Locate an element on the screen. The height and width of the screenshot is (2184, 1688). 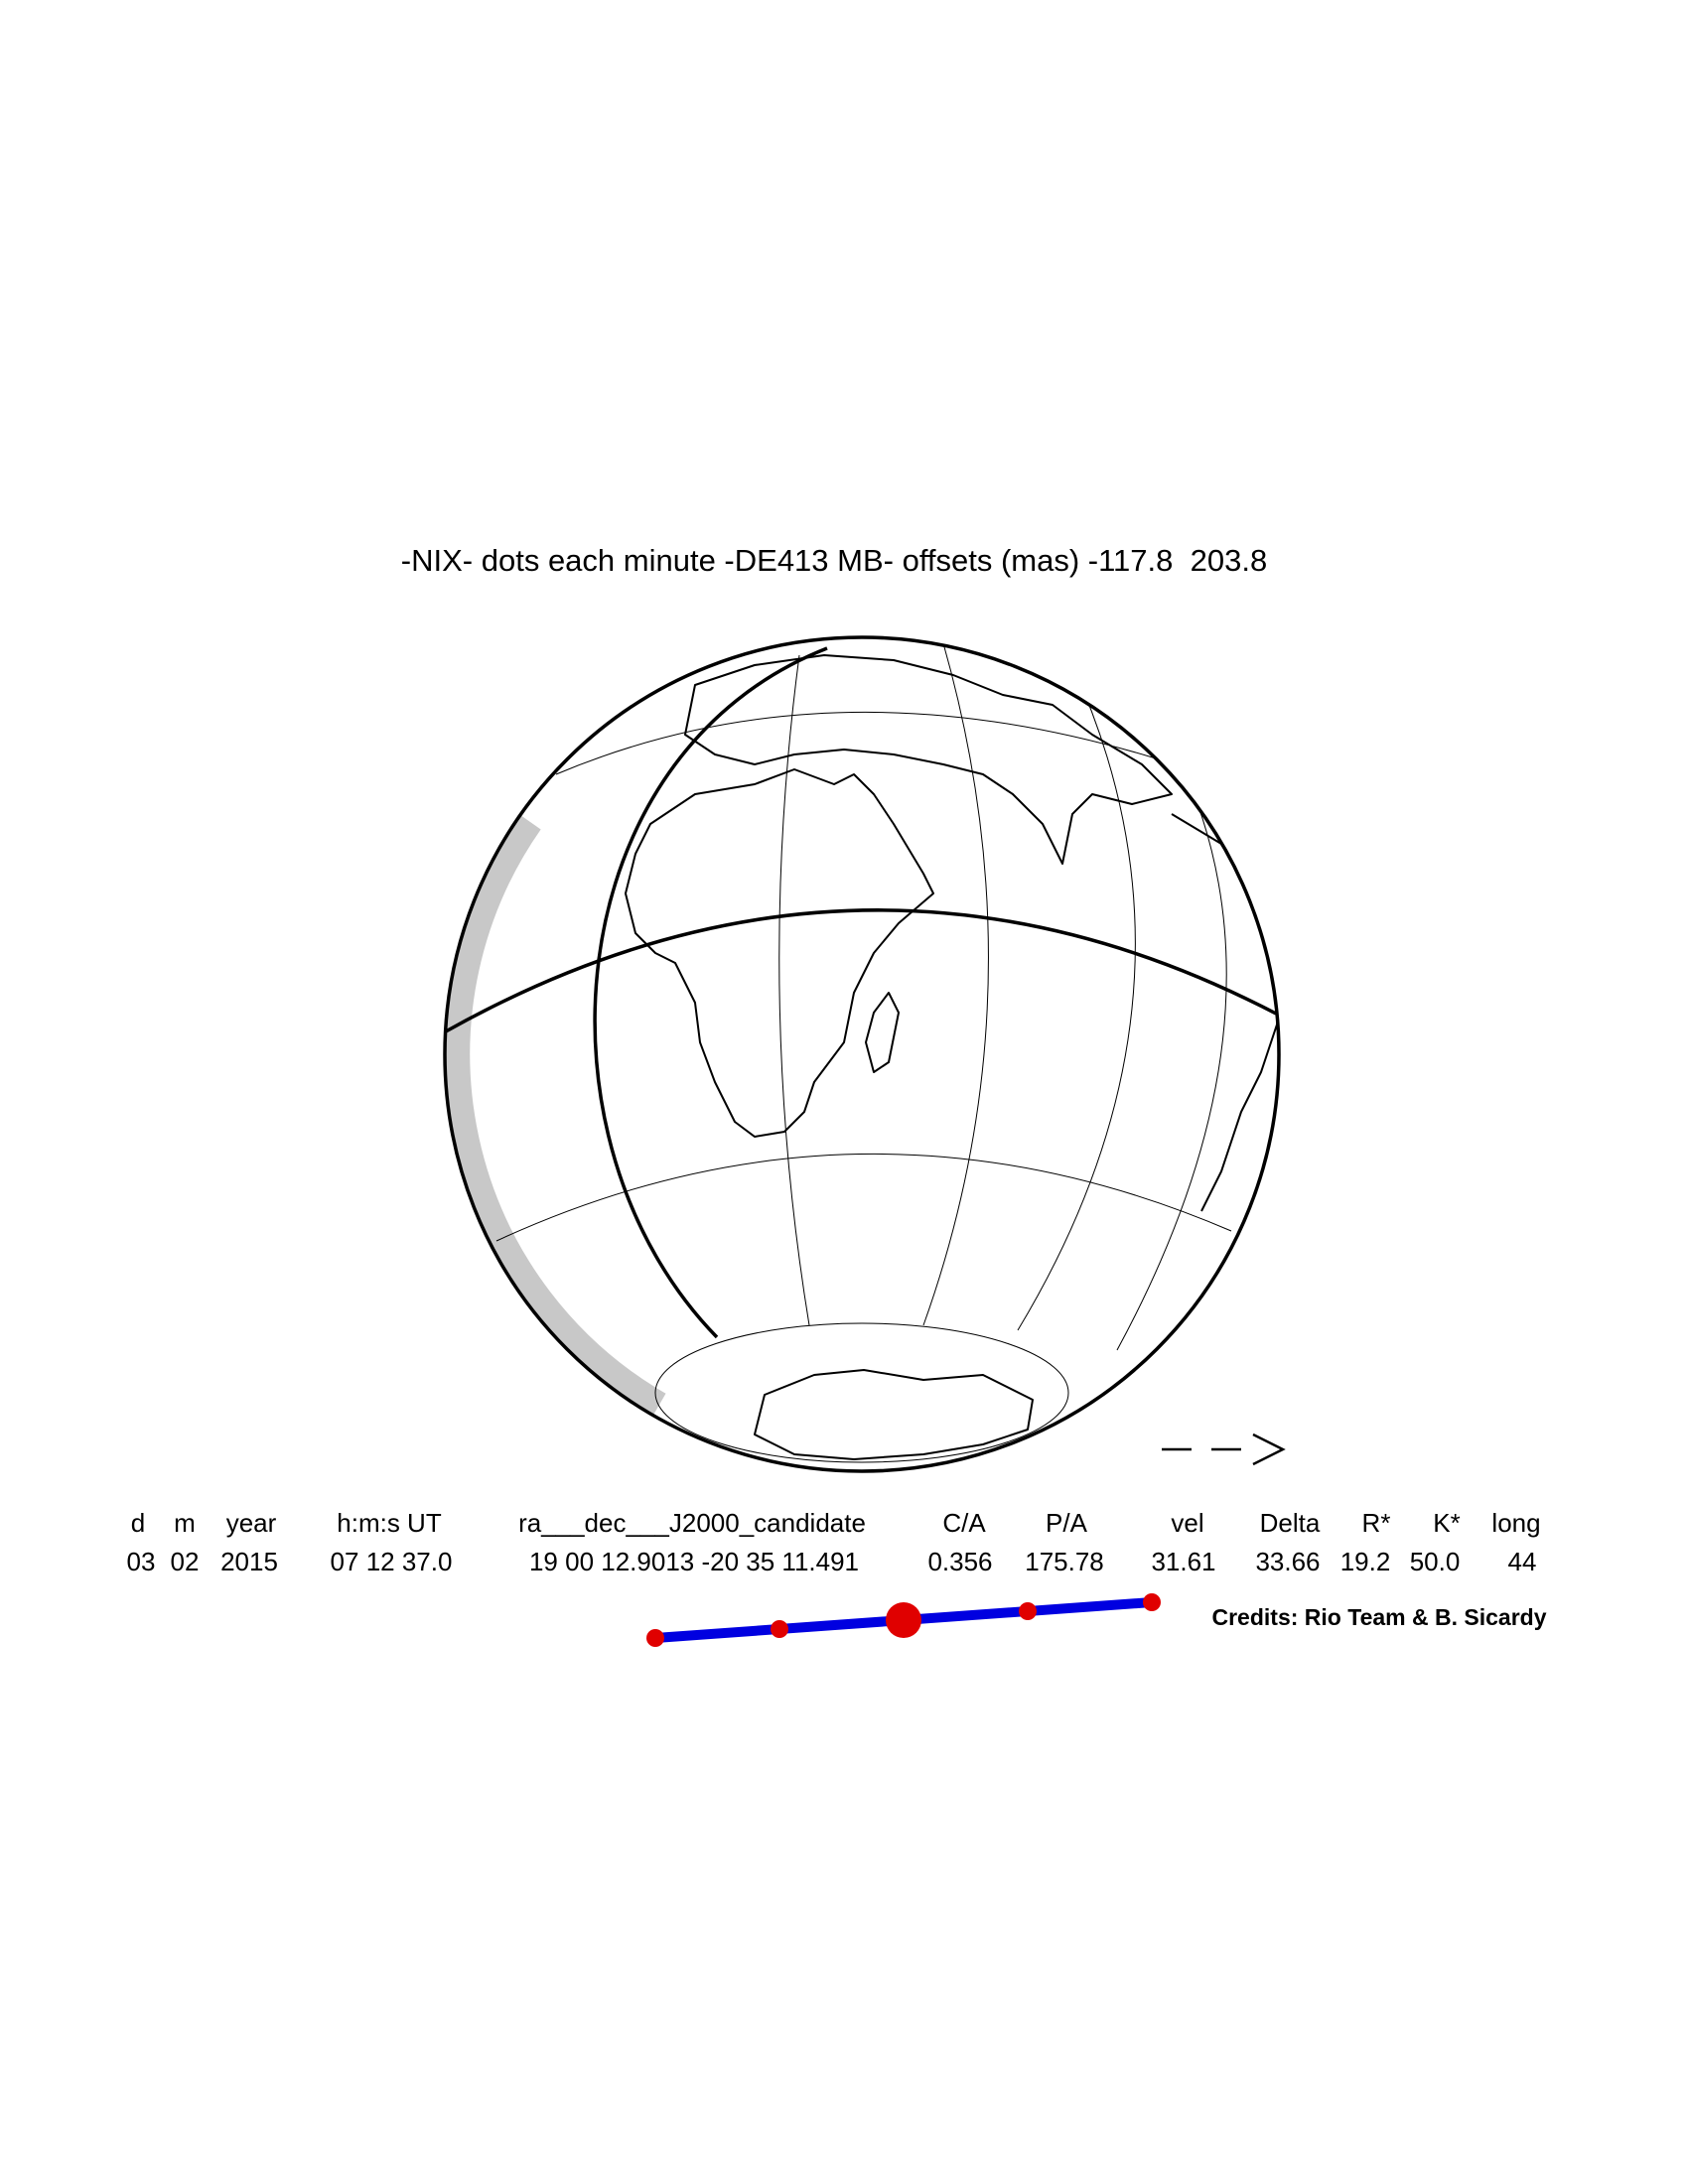
column-value: 02 is located at coordinates (185, 1561).